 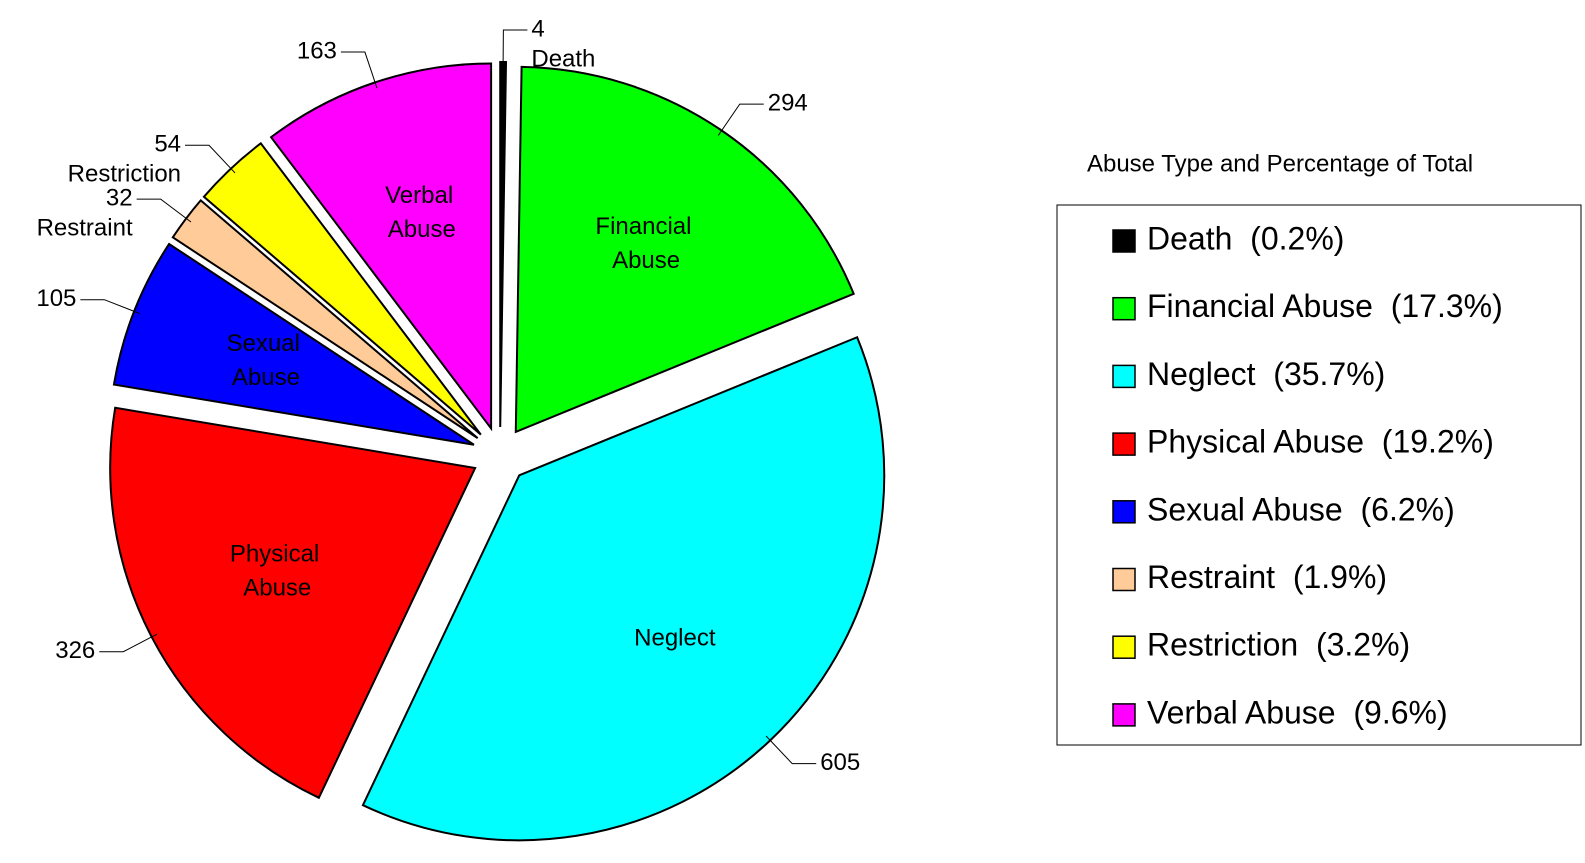 What do you see at coordinates (840, 762) in the screenshot?
I see `data-label: 605` at bounding box center [840, 762].